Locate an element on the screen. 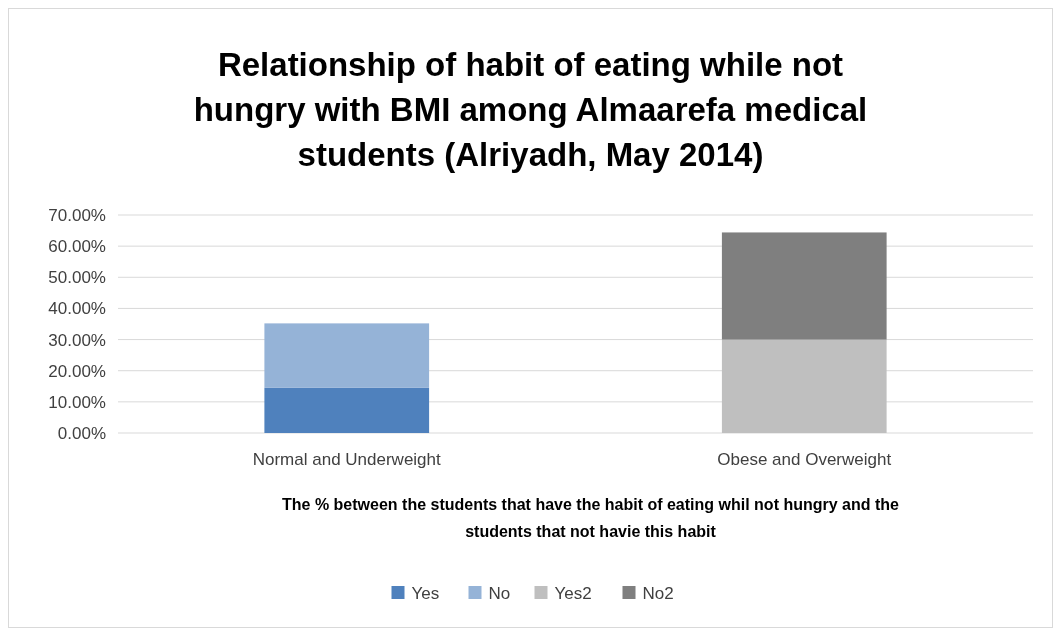 This screenshot has width=1053, height=628. legend-label: Yes2 is located at coordinates (573, 593).